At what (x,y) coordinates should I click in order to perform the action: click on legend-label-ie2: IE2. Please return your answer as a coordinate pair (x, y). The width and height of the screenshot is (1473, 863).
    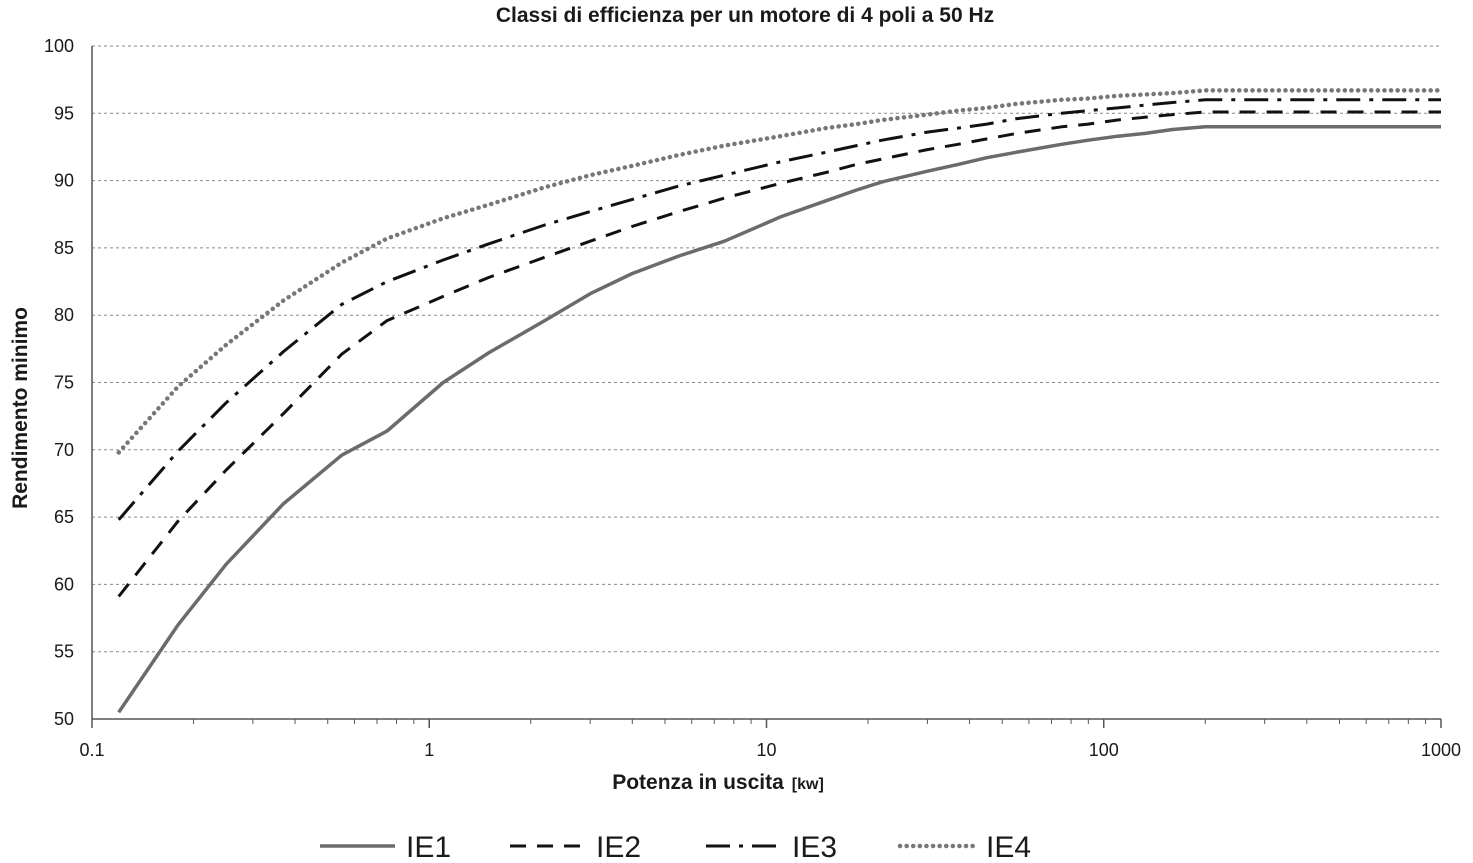
    Looking at the image, I should click on (618, 847).